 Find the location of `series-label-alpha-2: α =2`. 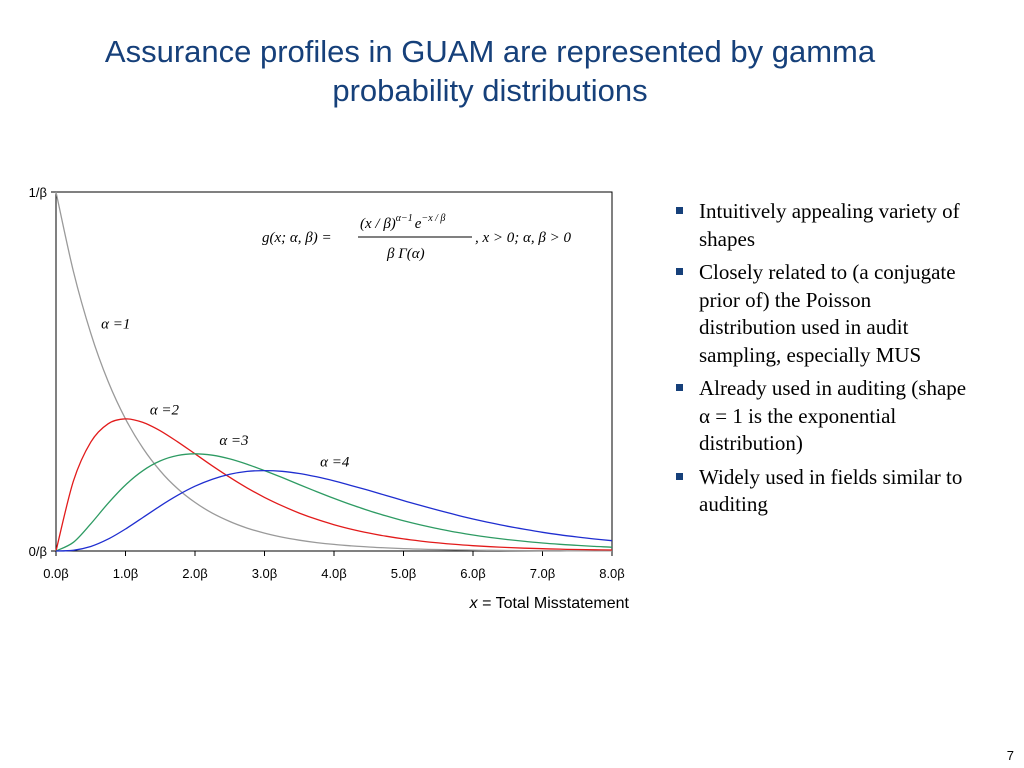

series-label-alpha-2: α =2 is located at coordinates (165, 411).